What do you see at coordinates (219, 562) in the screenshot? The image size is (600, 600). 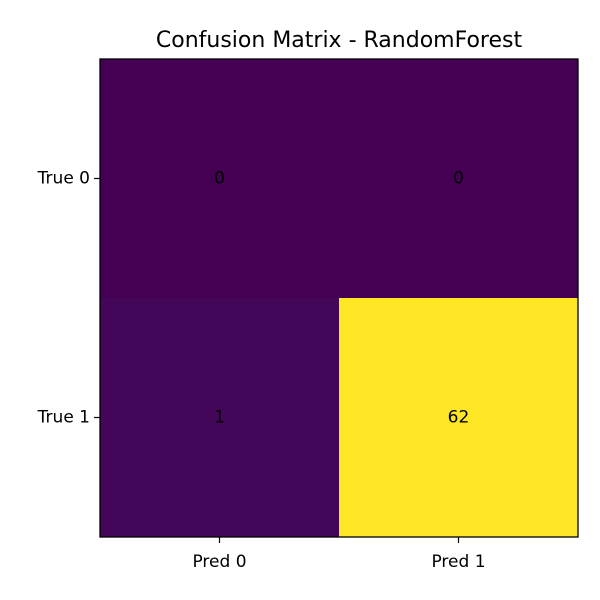 I see `x-tick-label: Pred 0` at bounding box center [219, 562].